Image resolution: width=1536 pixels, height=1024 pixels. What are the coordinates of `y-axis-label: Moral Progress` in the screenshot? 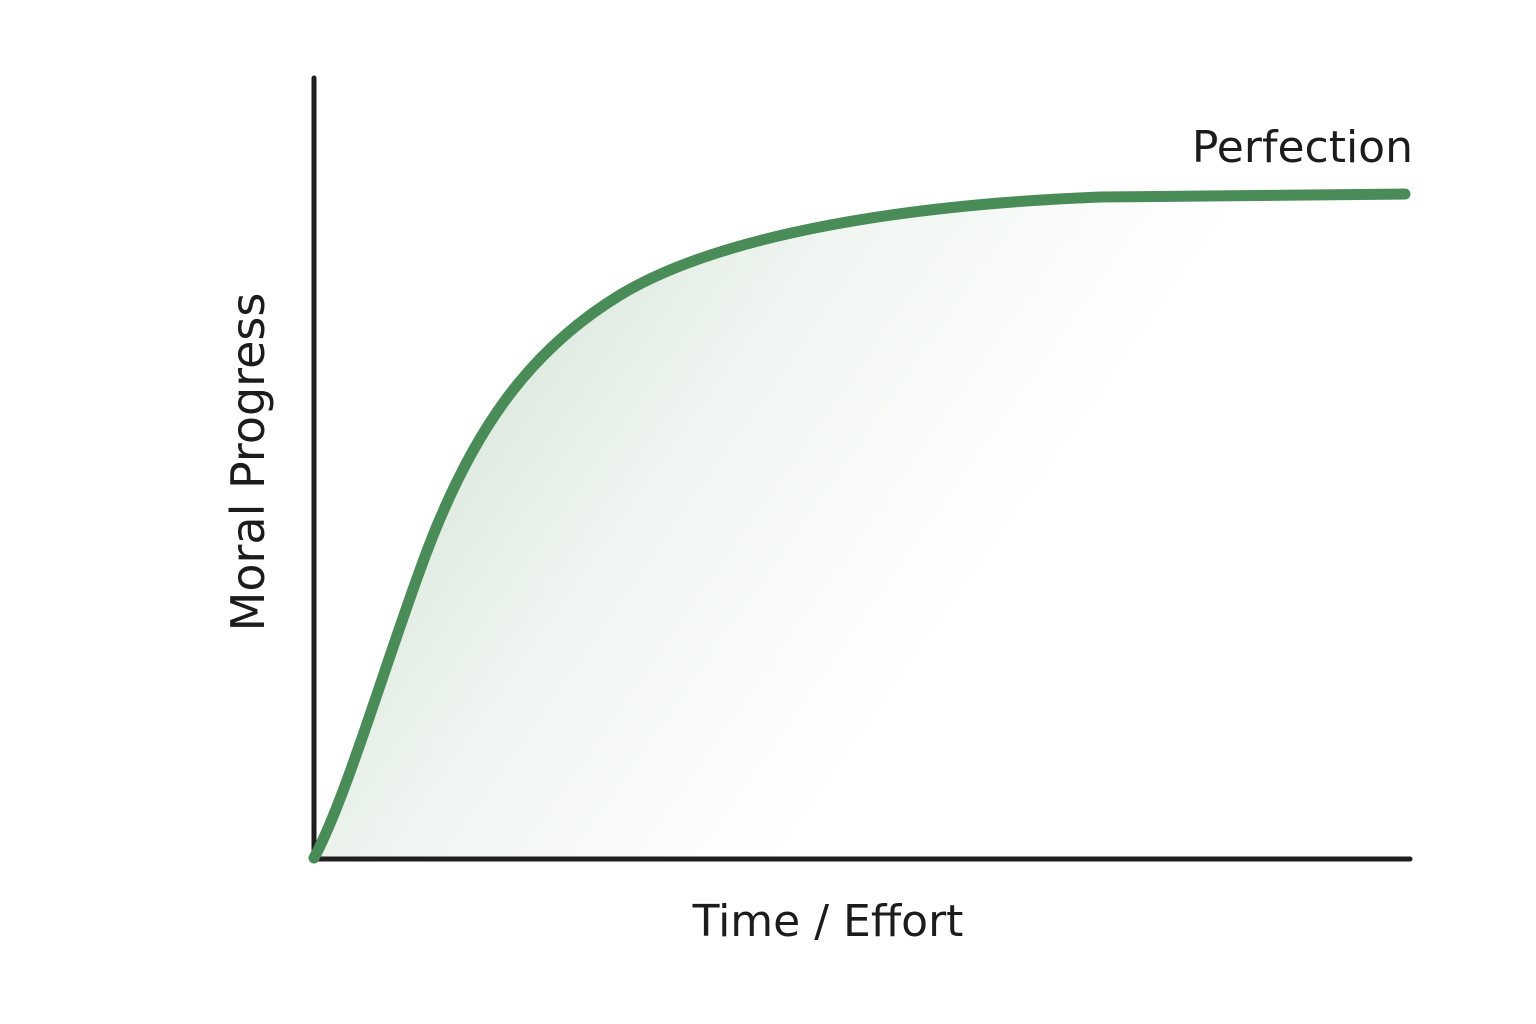 It's located at (248, 462).